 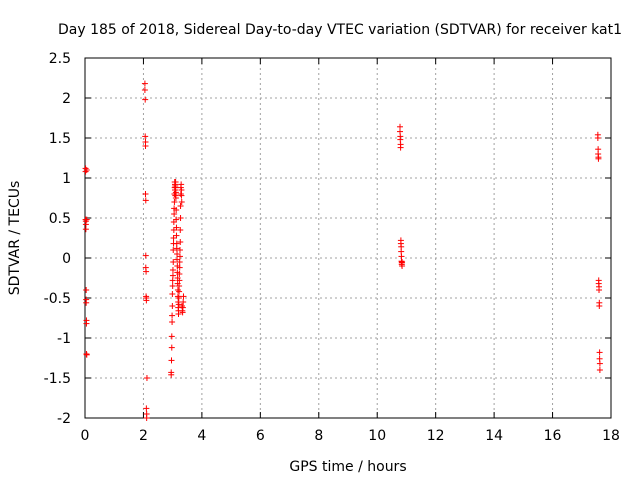 I want to click on x-tick-label: 4, so click(x=201, y=436).